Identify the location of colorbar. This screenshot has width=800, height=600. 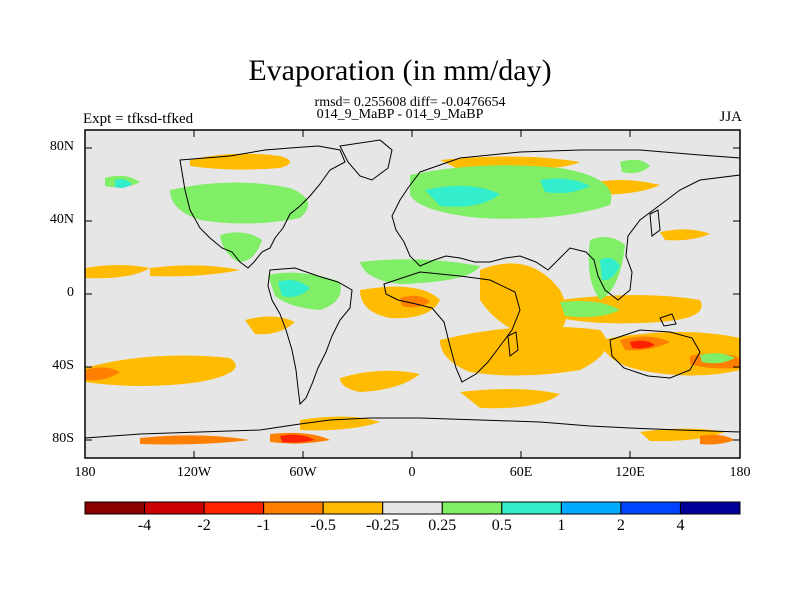
(412, 508).